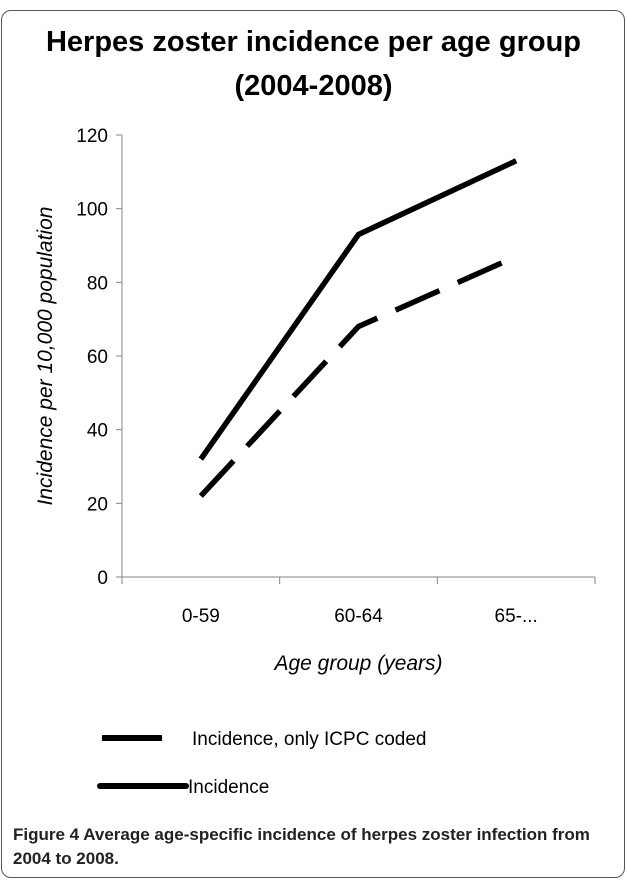 Image resolution: width=627 pixels, height=881 pixels. What do you see at coordinates (97, 283) in the screenshot?
I see `y-tick-label-4: 80` at bounding box center [97, 283].